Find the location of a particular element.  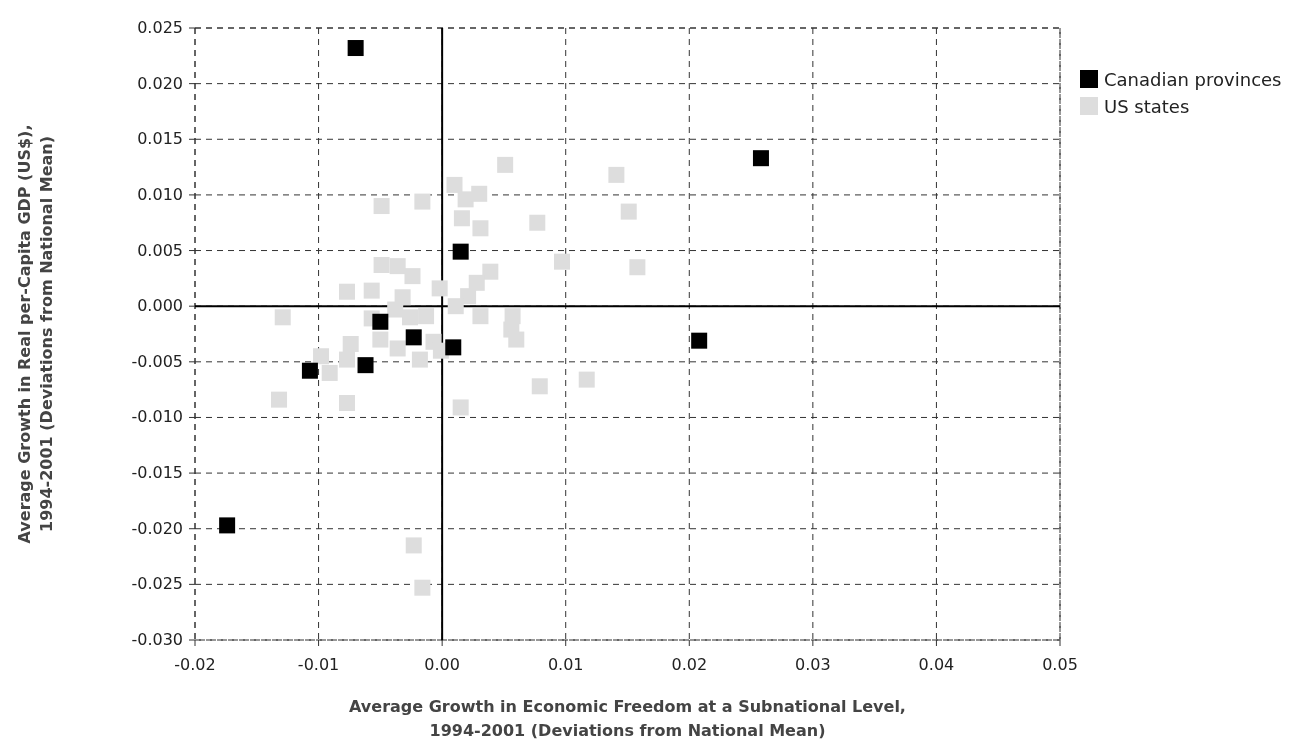

y-tick-label: 0.010 is located at coordinates (160, 194).